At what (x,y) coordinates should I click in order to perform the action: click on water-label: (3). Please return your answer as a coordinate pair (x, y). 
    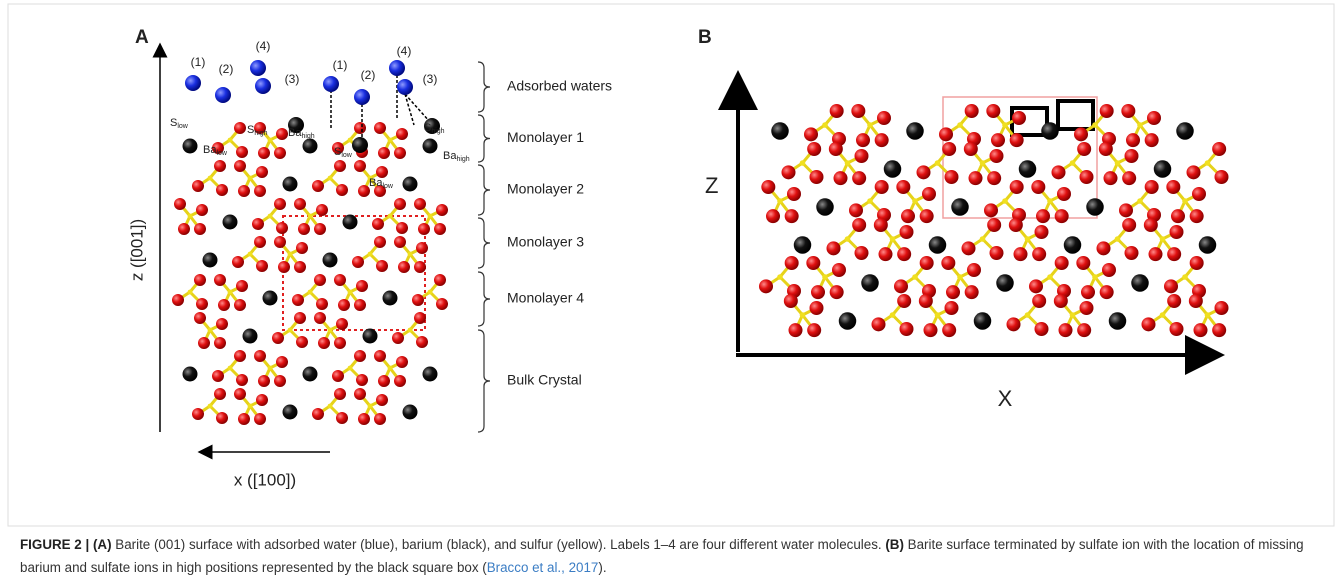
    Looking at the image, I should click on (292, 79).